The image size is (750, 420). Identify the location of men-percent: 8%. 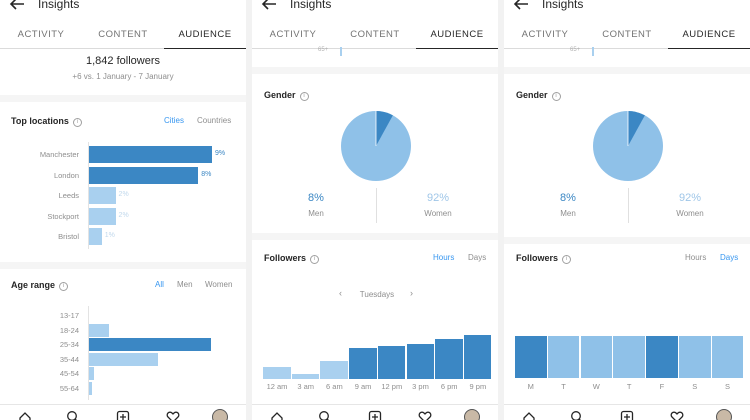
(316, 198).